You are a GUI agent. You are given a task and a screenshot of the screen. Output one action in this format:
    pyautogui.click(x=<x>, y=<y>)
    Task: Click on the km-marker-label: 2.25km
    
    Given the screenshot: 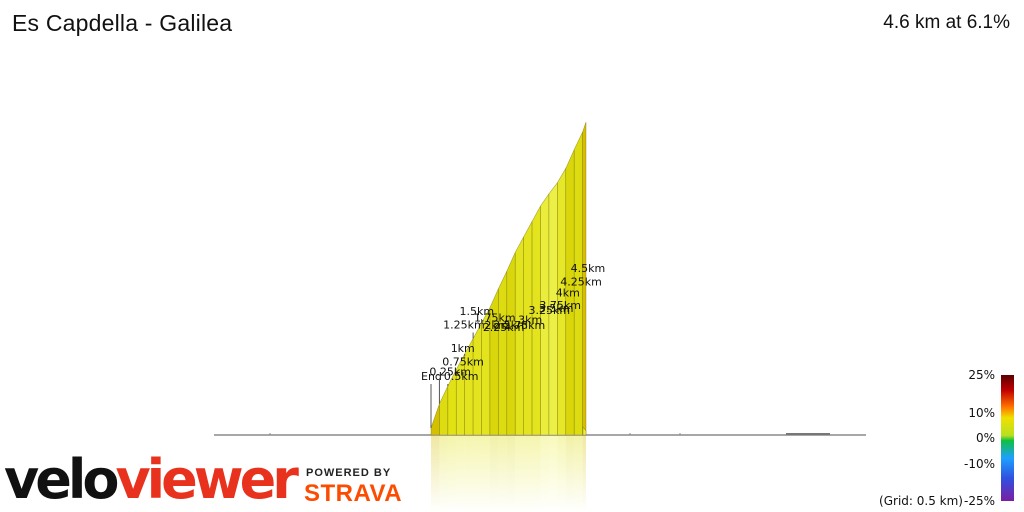 What is the action you would take?
    pyautogui.click(x=504, y=327)
    